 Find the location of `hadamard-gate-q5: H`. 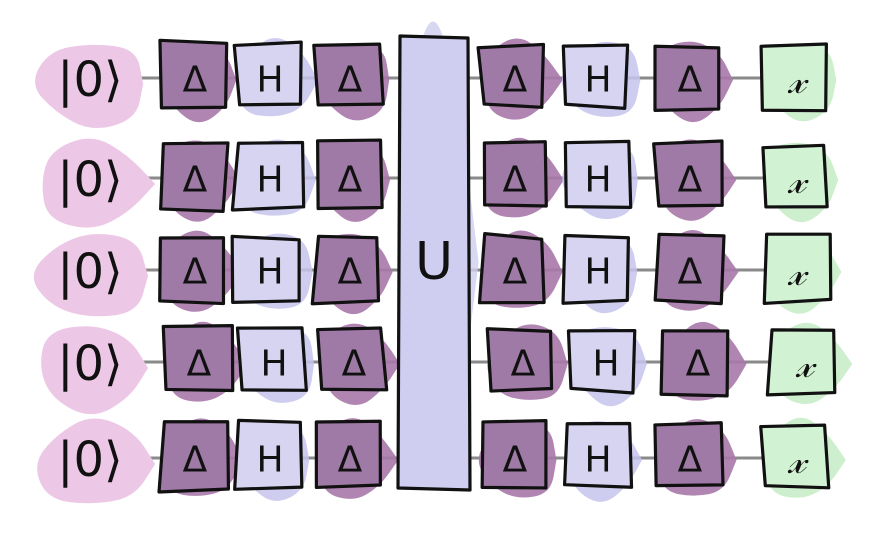

hadamard-gate-q5: H is located at coordinates (598, 455).